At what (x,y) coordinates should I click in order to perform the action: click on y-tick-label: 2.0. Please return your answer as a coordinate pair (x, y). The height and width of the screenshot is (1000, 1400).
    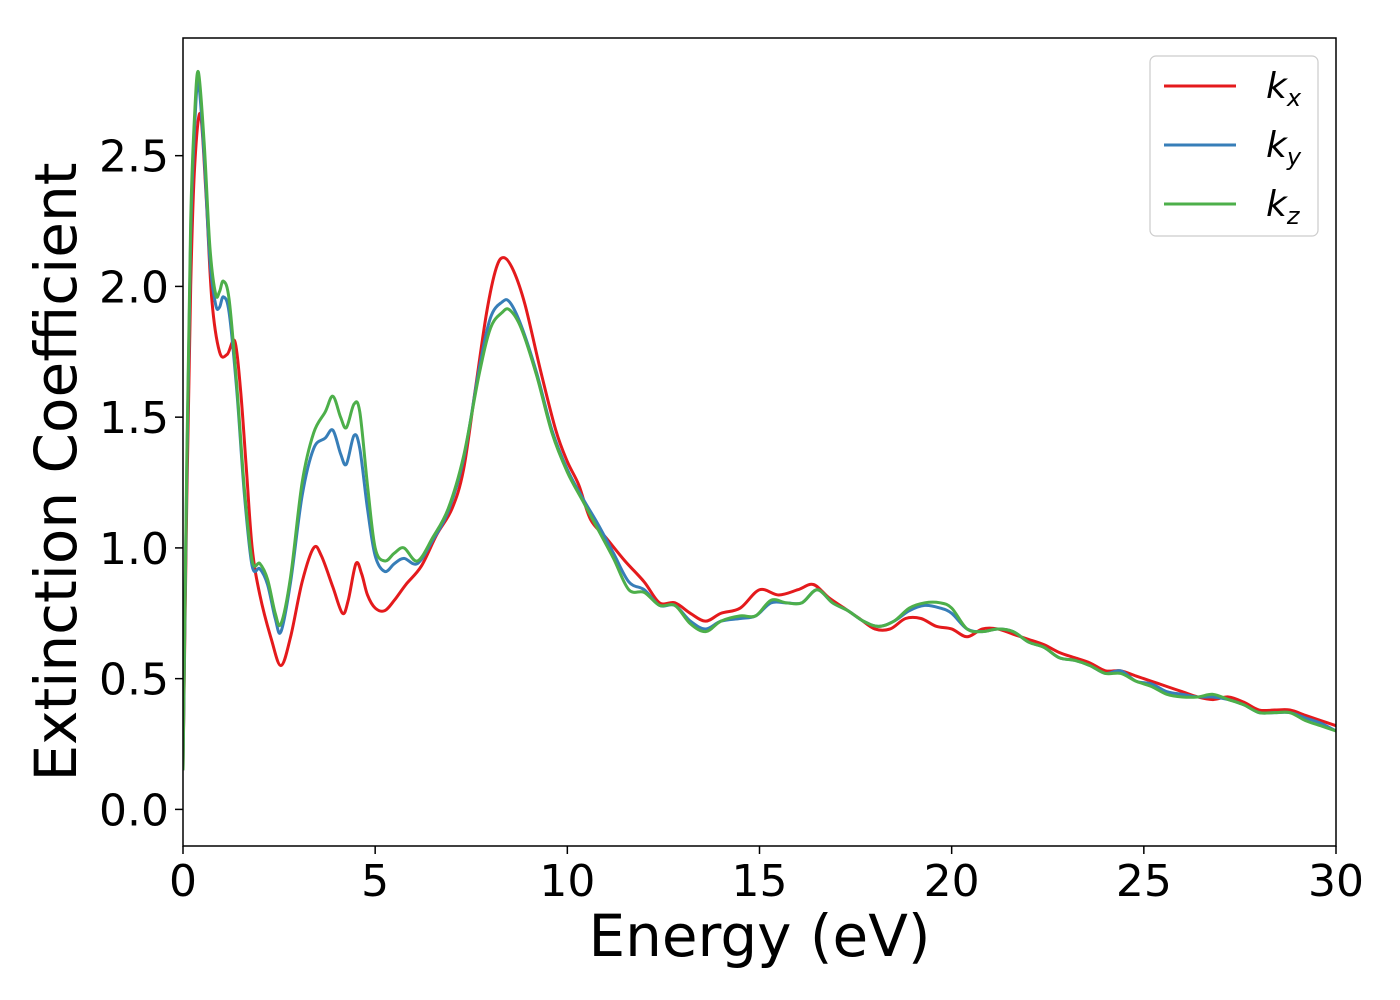
    Looking at the image, I should click on (134, 287).